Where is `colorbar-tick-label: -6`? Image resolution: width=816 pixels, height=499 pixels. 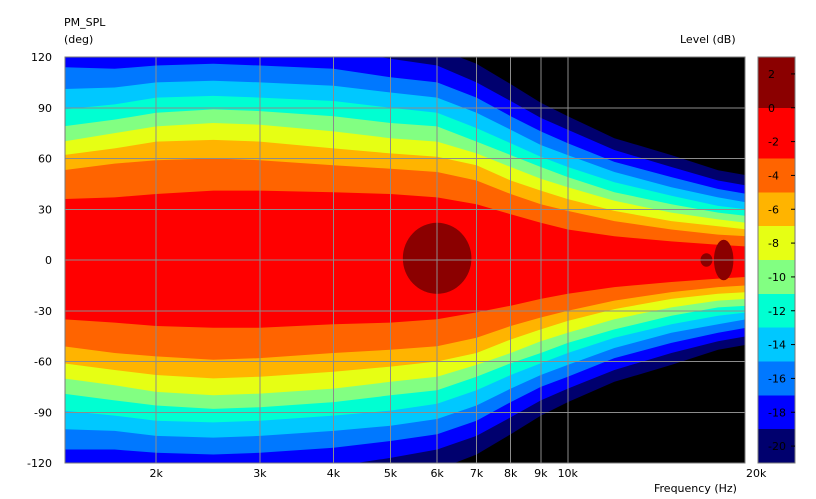
colorbar-tick-label: -6 is located at coordinates (773, 209).